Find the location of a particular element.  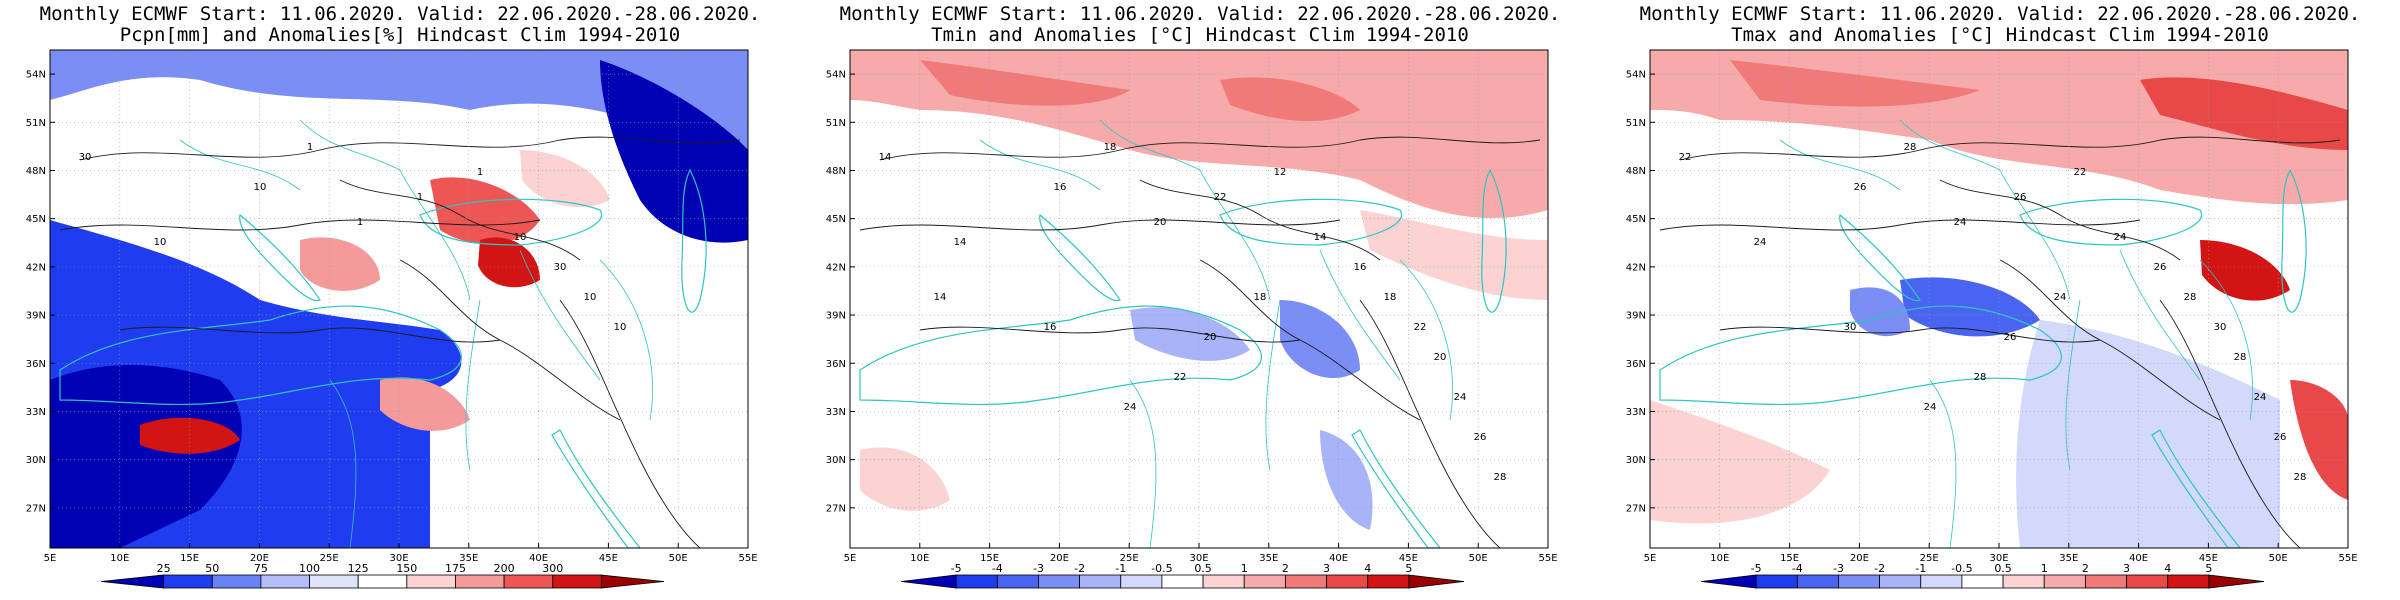

lat-label: 54N is located at coordinates (1636, 75).